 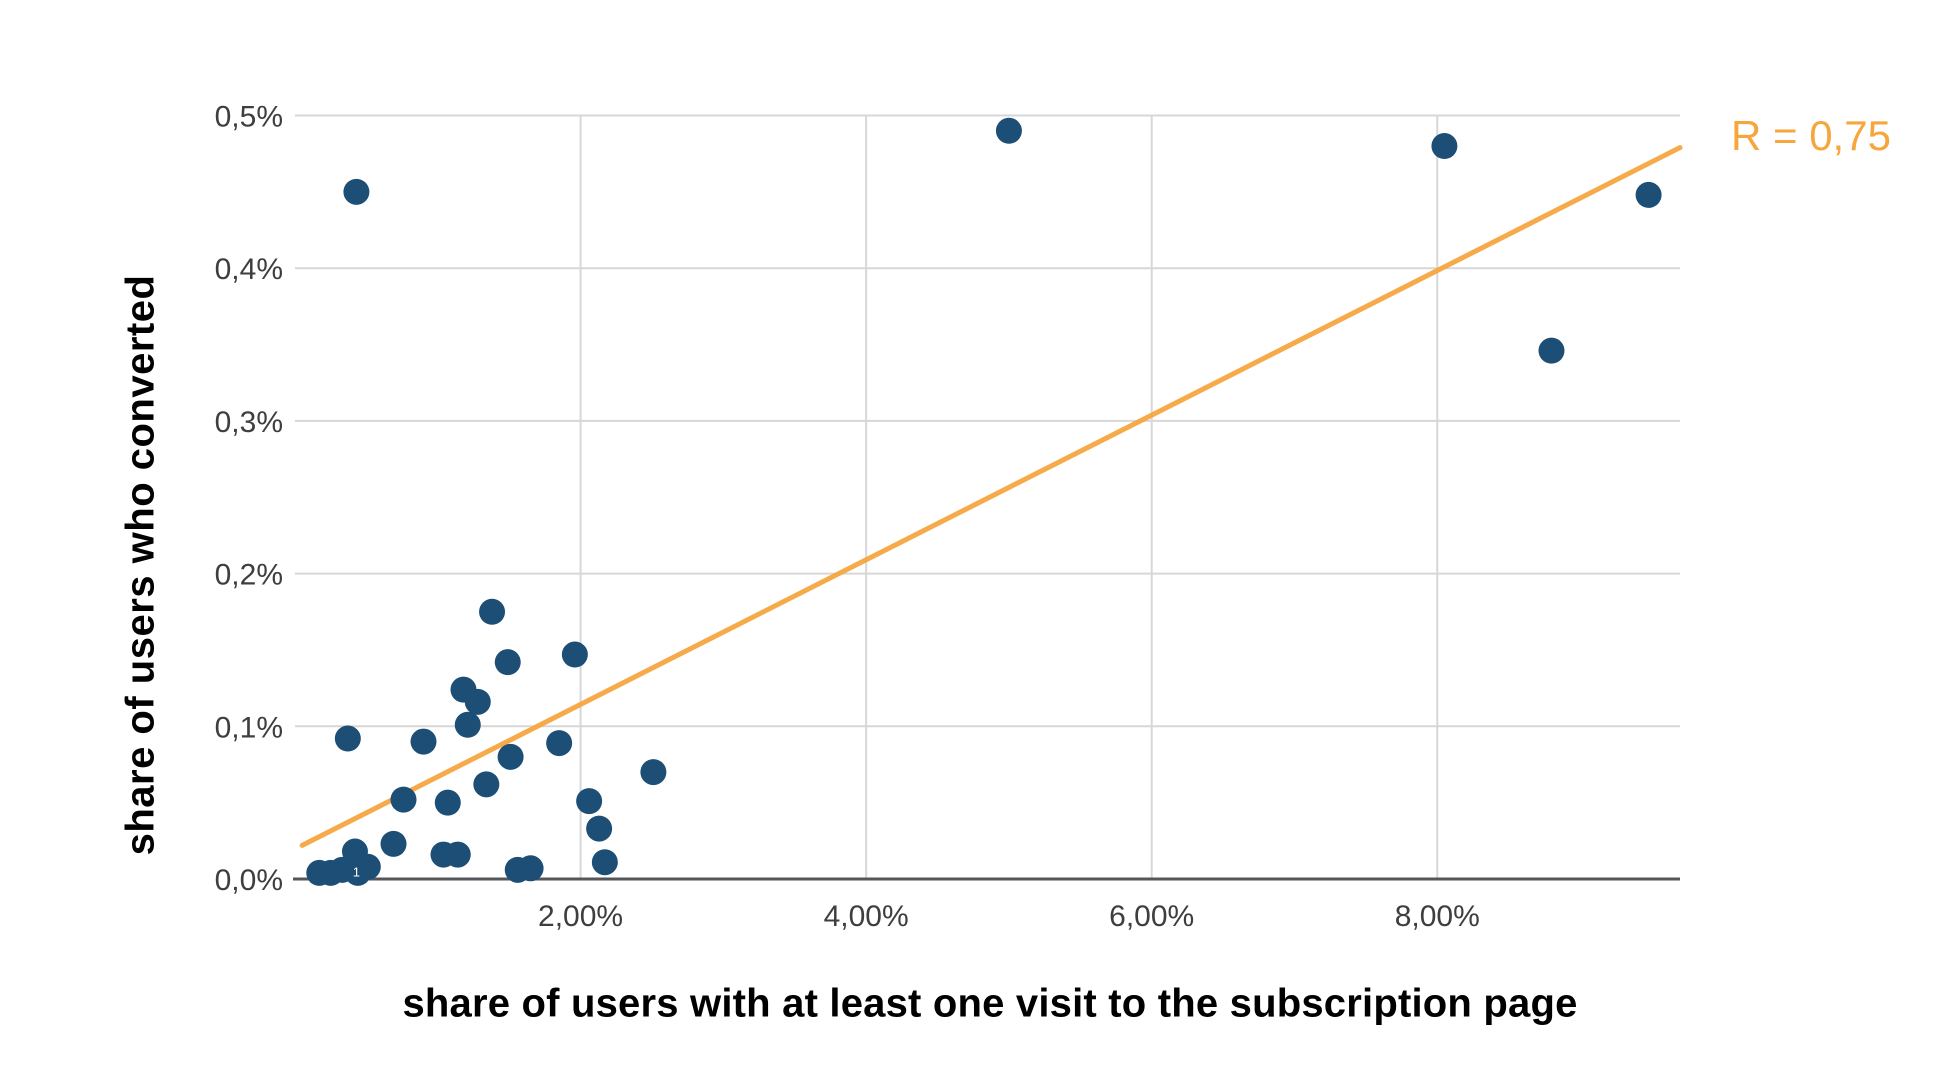 I want to click on y-tick-label: 0,4%, so click(x=249, y=269).